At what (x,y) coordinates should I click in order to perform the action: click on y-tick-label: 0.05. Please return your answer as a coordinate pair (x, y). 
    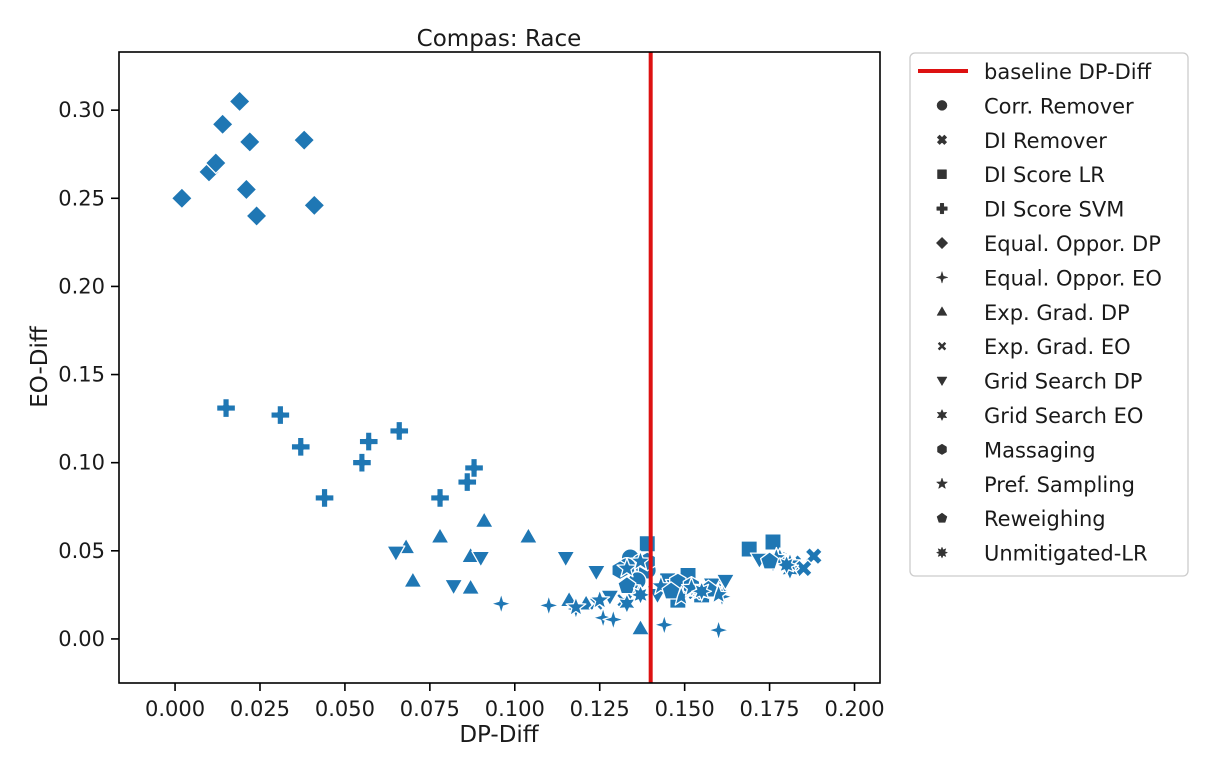
    Looking at the image, I should click on (81, 551).